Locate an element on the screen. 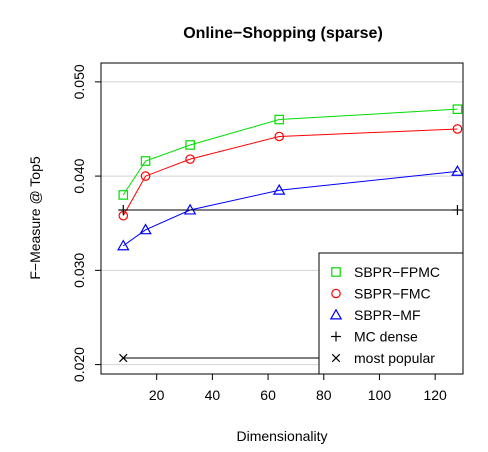 The image size is (488, 452). legend-item: most popular is located at coordinates (383, 358).